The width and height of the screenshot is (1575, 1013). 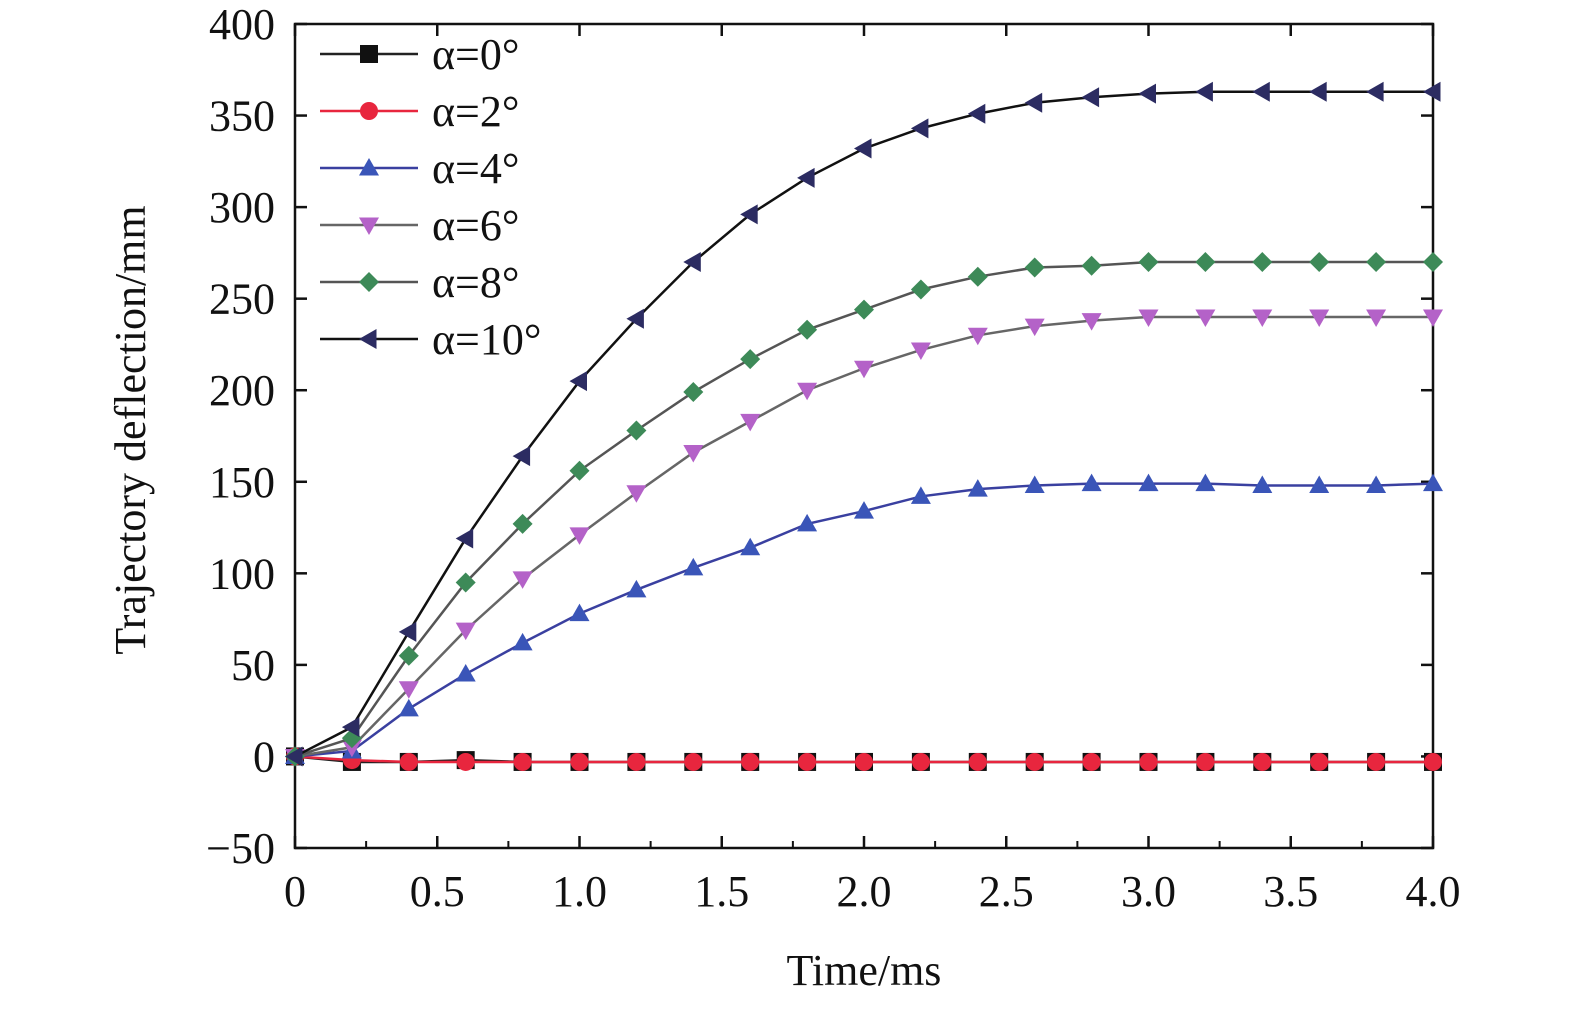 What do you see at coordinates (295, 891) in the screenshot?
I see `x-tick-label: 0` at bounding box center [295, 891].